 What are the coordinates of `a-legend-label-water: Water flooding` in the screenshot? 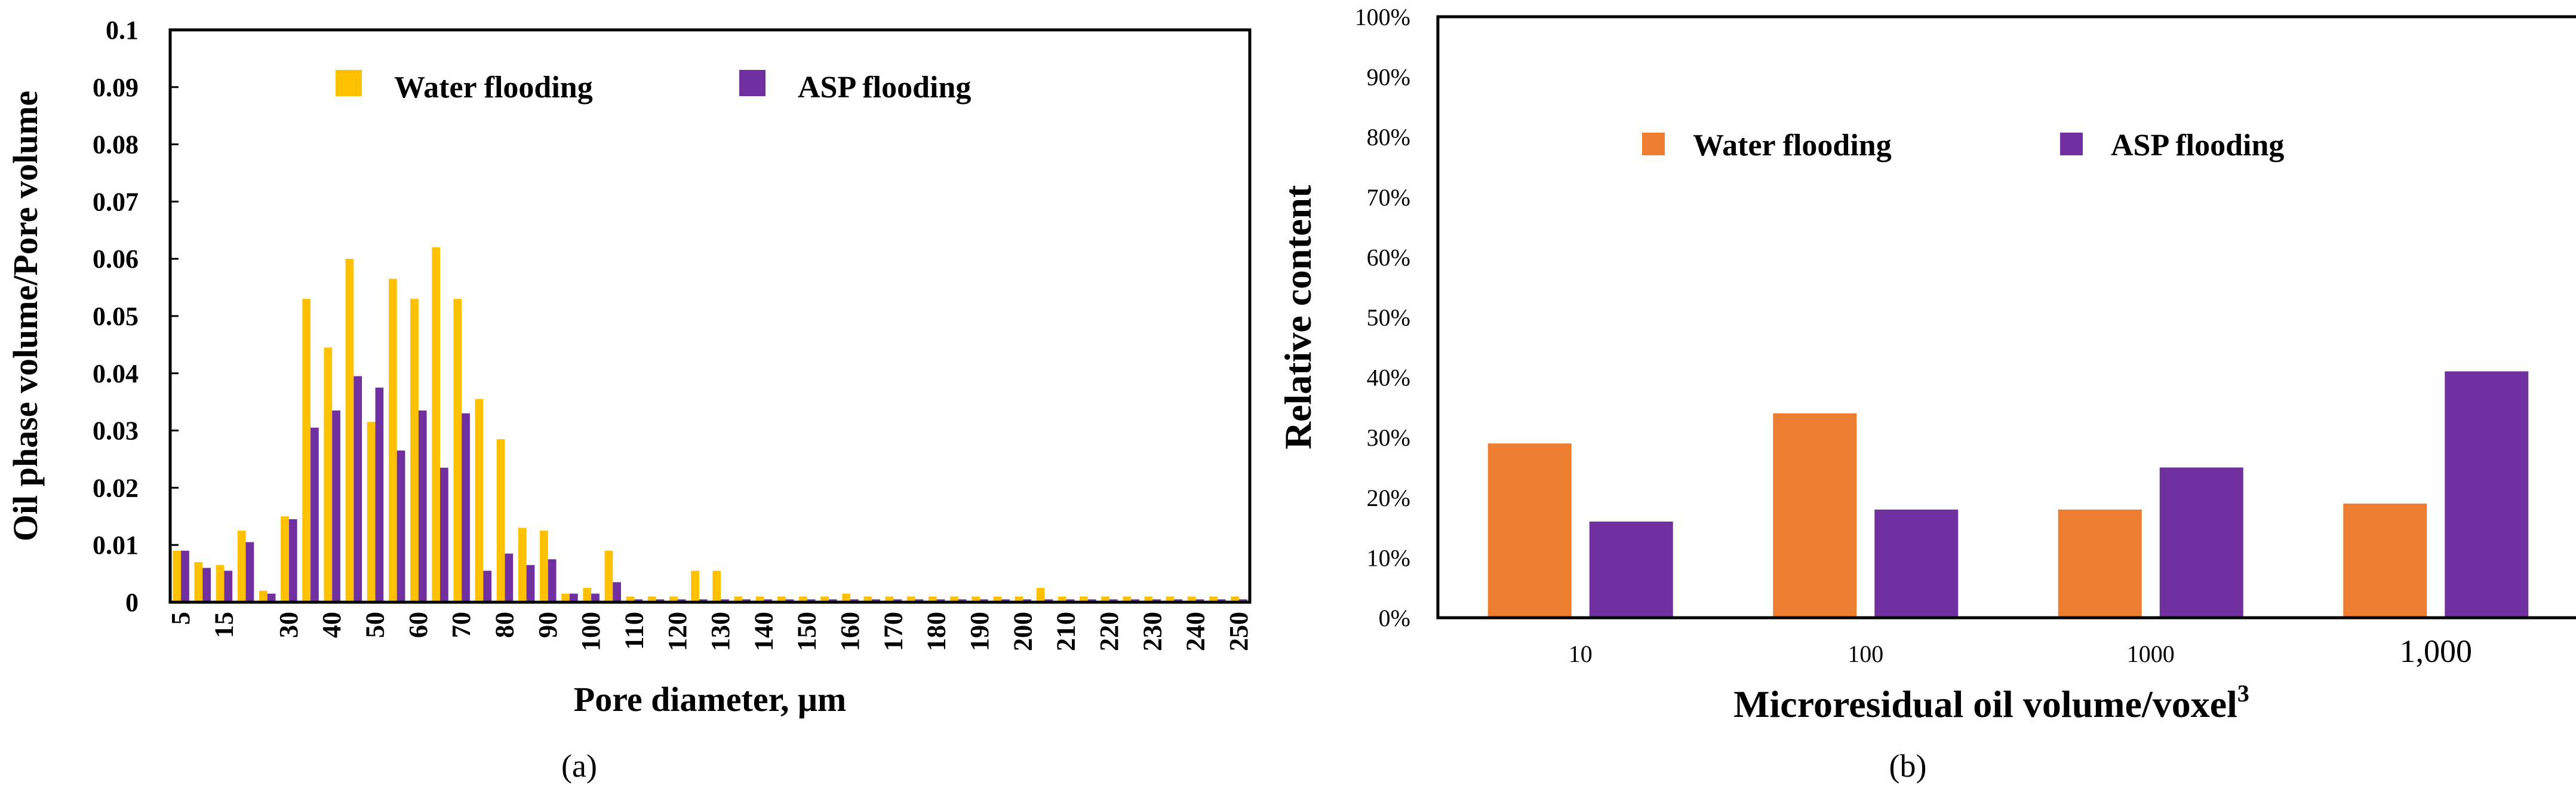 It's located at (493, 88).